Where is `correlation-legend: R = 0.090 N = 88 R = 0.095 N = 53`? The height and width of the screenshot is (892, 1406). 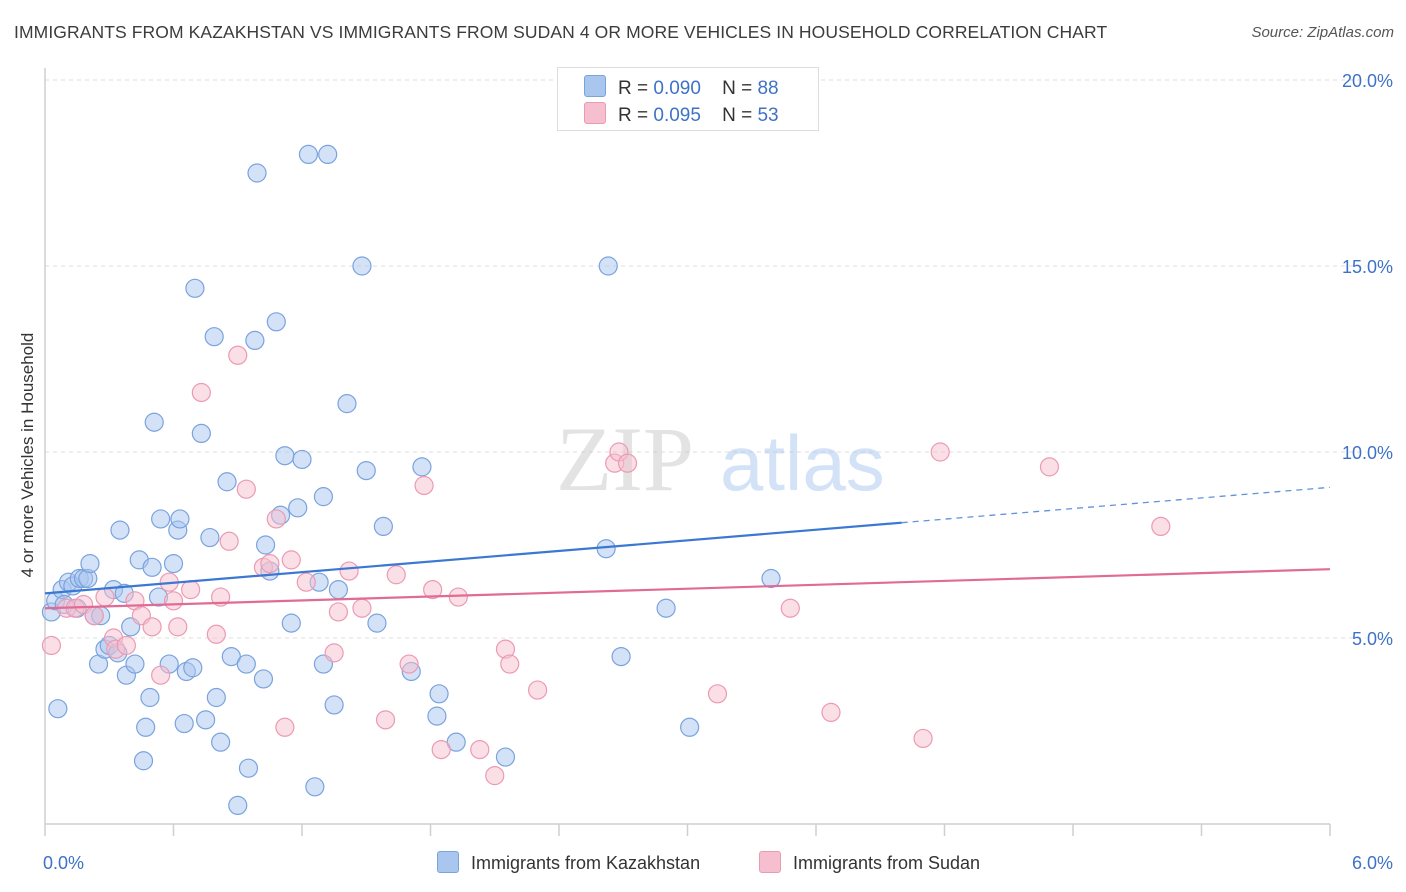
correlation-legend: R = 0.090 N = 88 R = 0.095 N = 53 is located at coordinates (688, 99).